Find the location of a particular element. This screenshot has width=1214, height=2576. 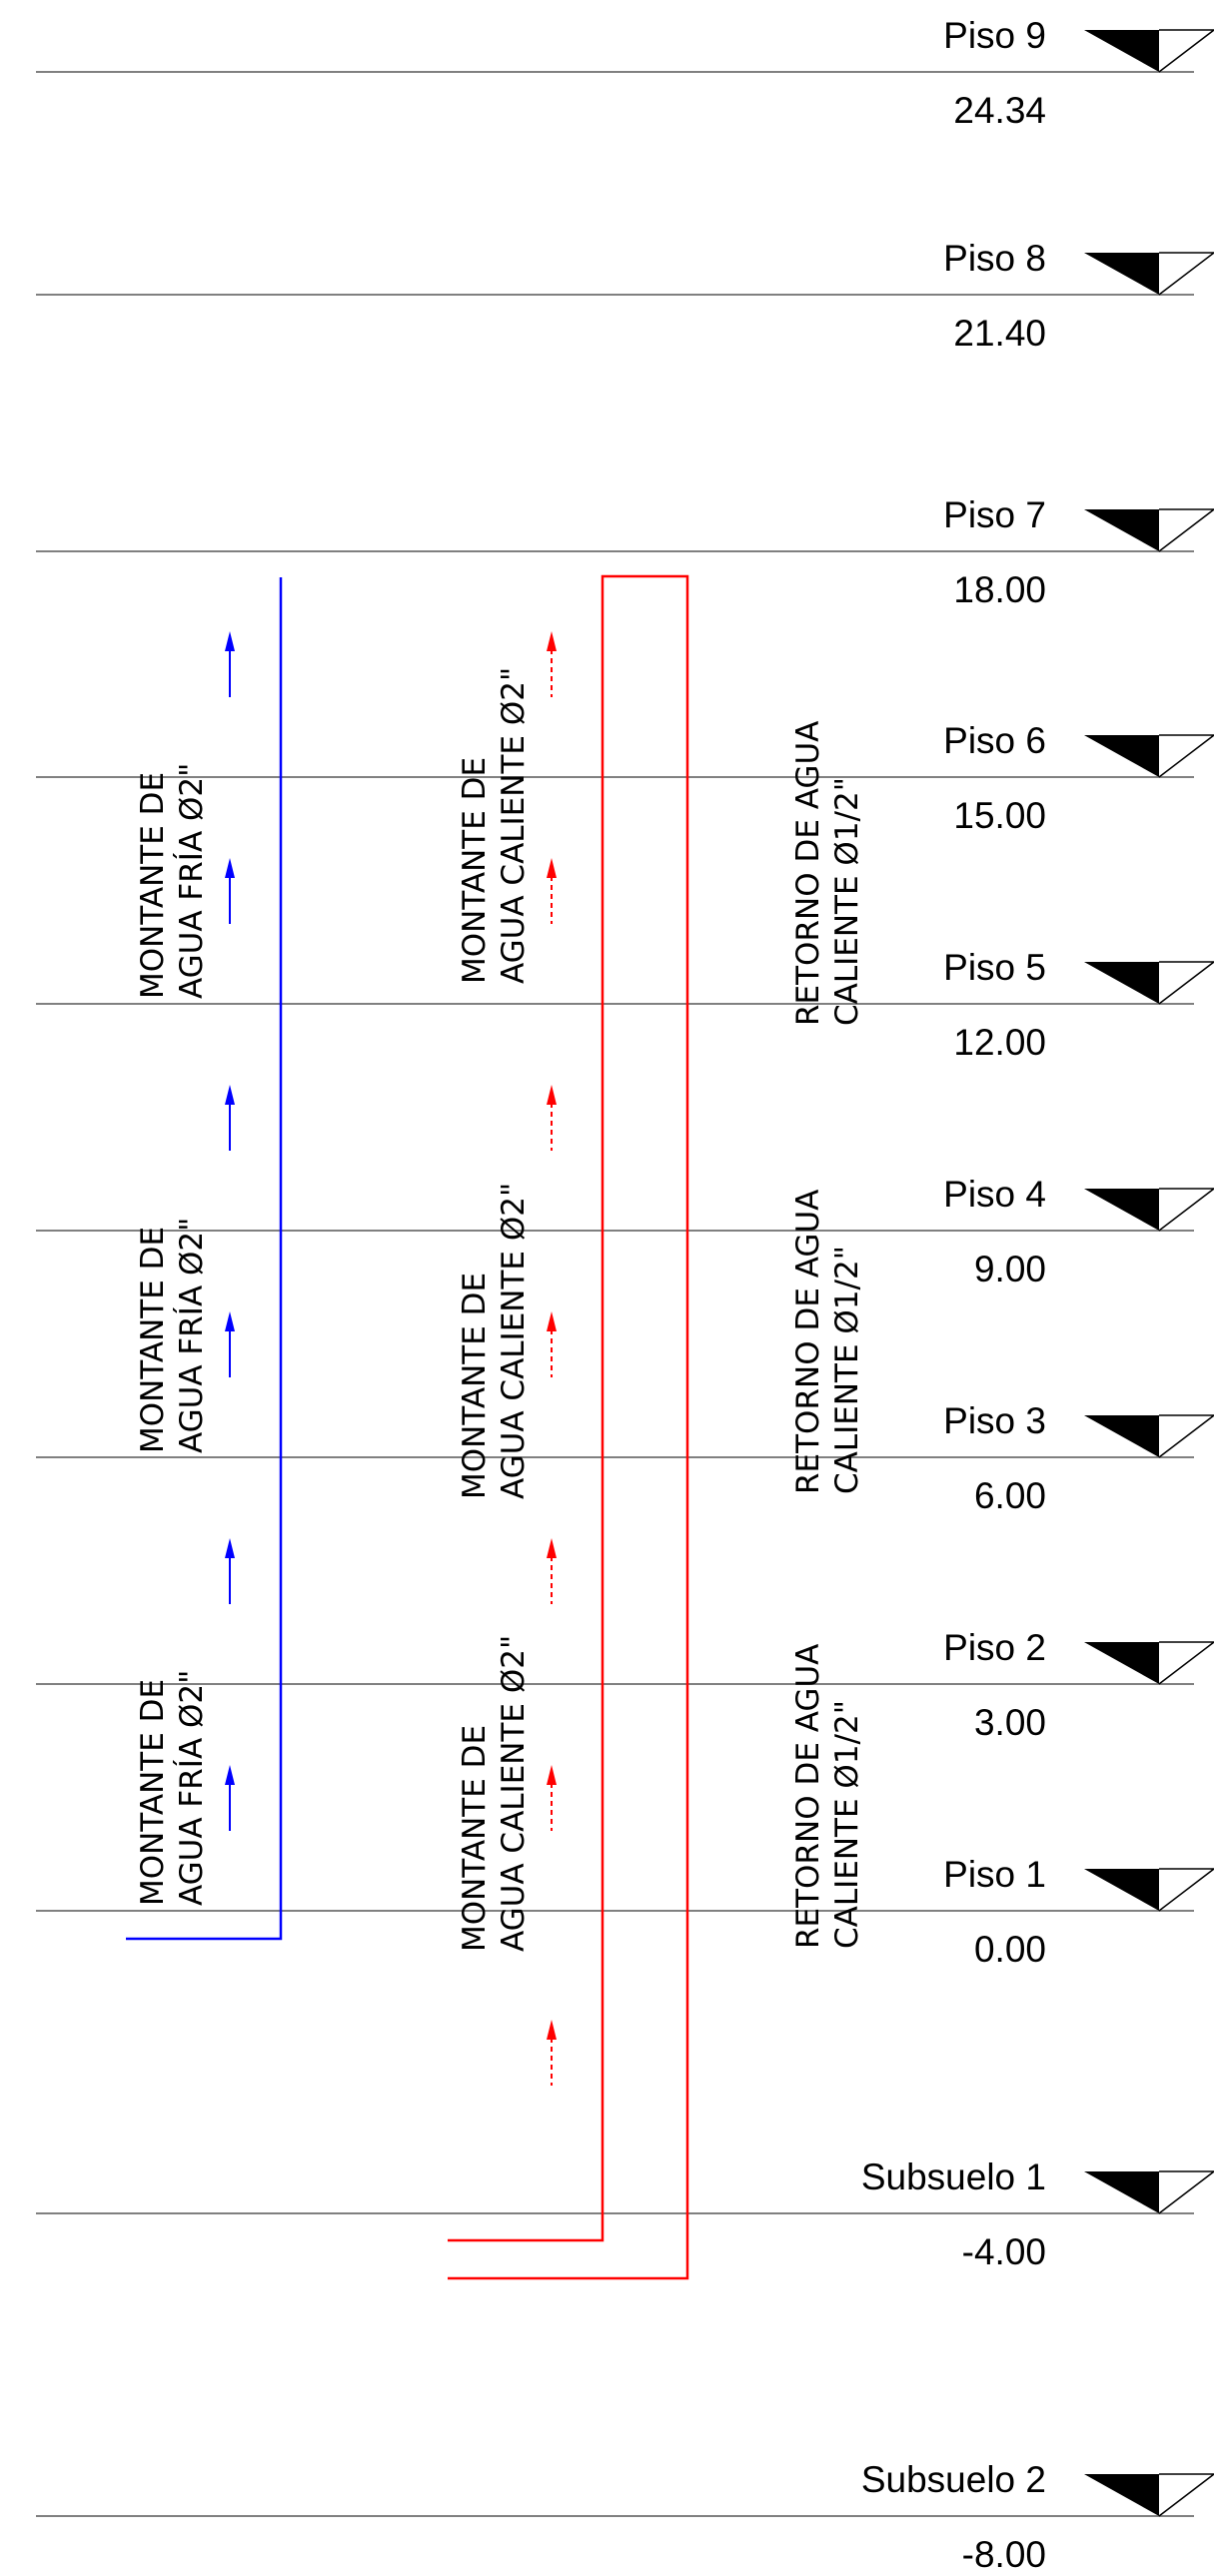

level-piso-6: Piso 6 15.00 is located at coordinates (625, 778).